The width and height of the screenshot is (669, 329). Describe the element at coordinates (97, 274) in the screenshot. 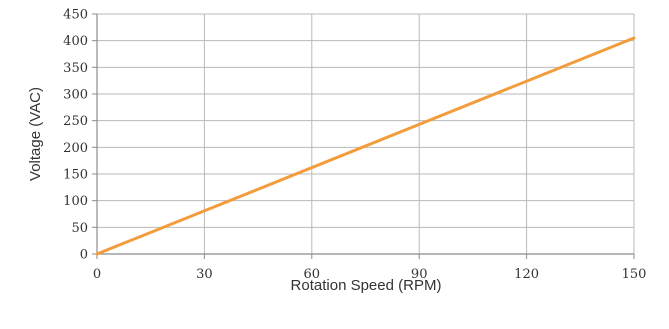

I see `x-tick-label: 0` at that location.